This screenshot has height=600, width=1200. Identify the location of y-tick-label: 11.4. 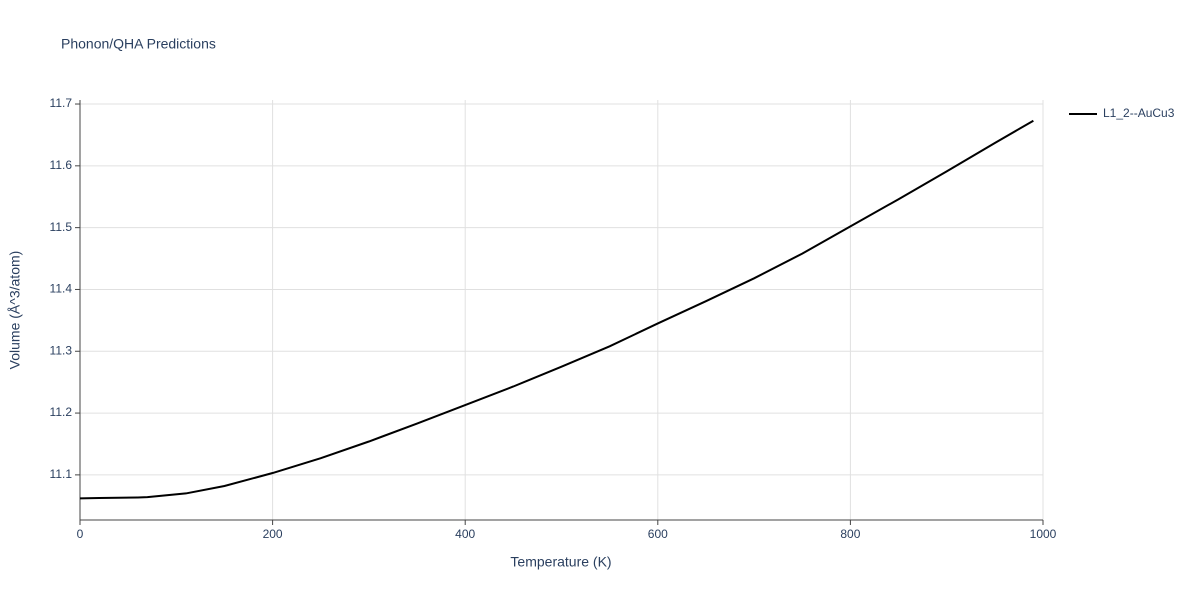
(61, 289).